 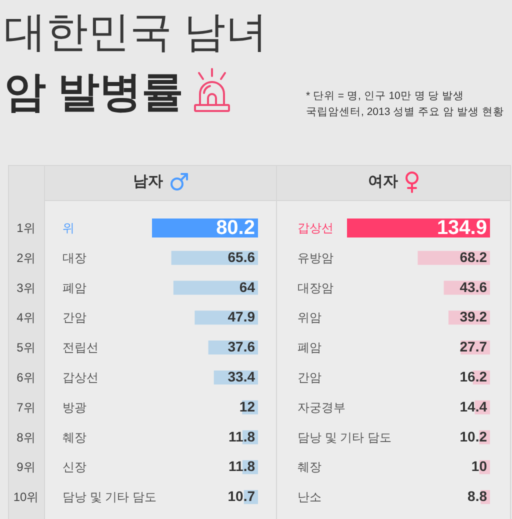 I want to click on bar, so click(x=215, y=287).